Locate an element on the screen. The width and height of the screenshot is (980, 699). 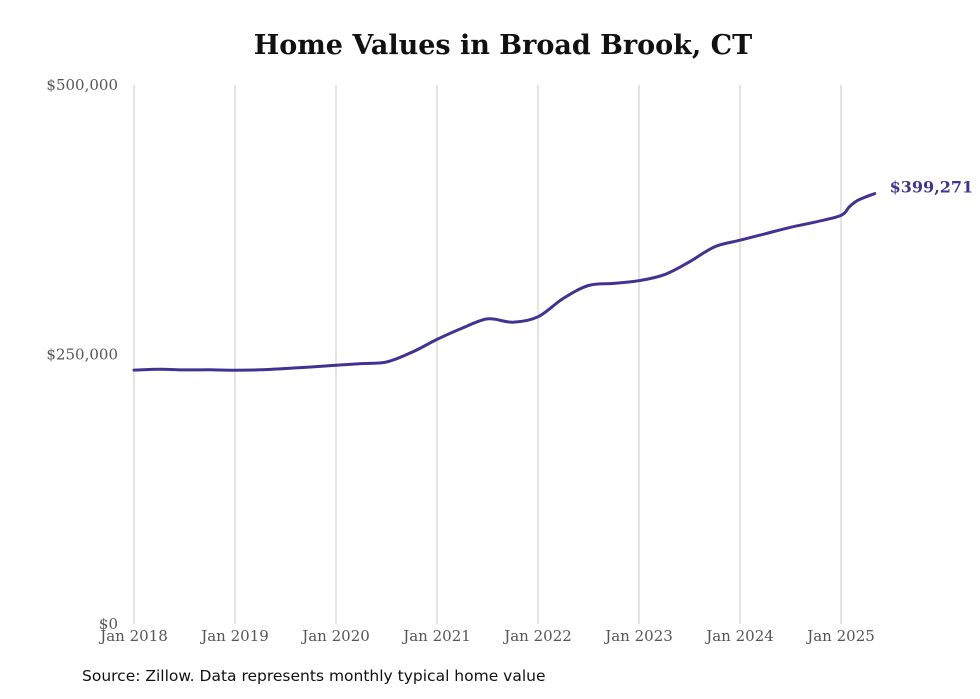
x-tick-label: Jan 2019 is located at coordinates (234, 636).